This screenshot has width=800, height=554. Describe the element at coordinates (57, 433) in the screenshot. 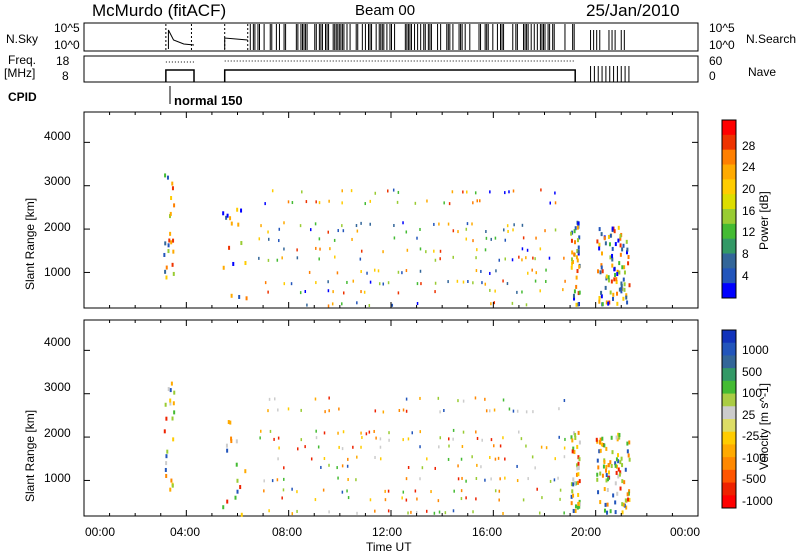

I see `velocity-ytick-2000: 2000` at that location.